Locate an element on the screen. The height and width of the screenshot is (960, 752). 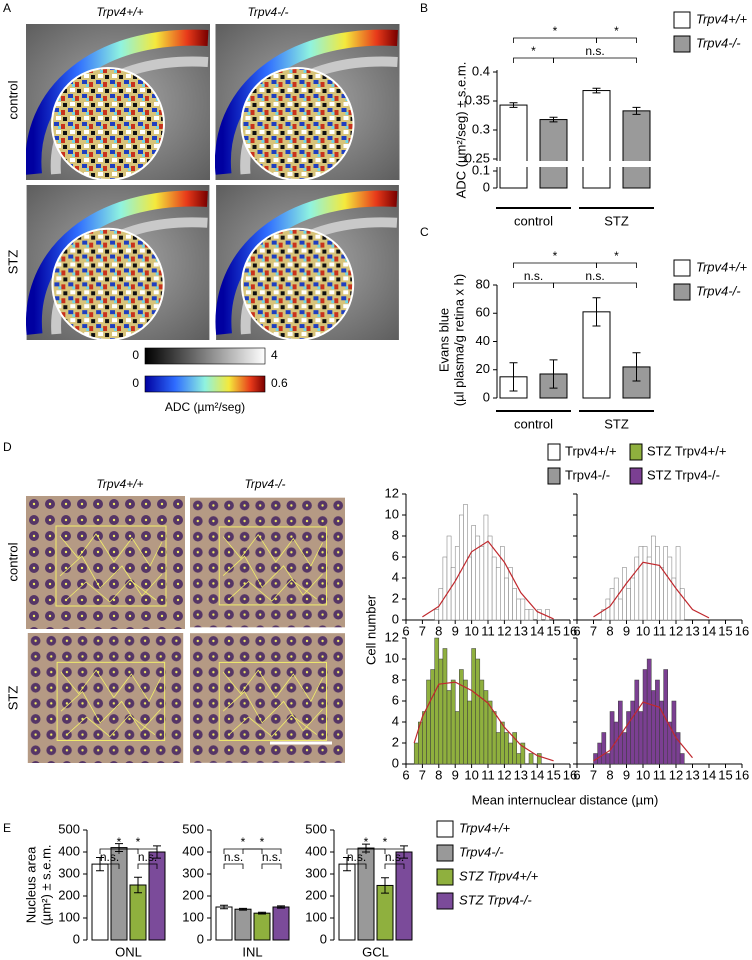
legend-label: Trpv4-/- is located at coordinates (481, 851).